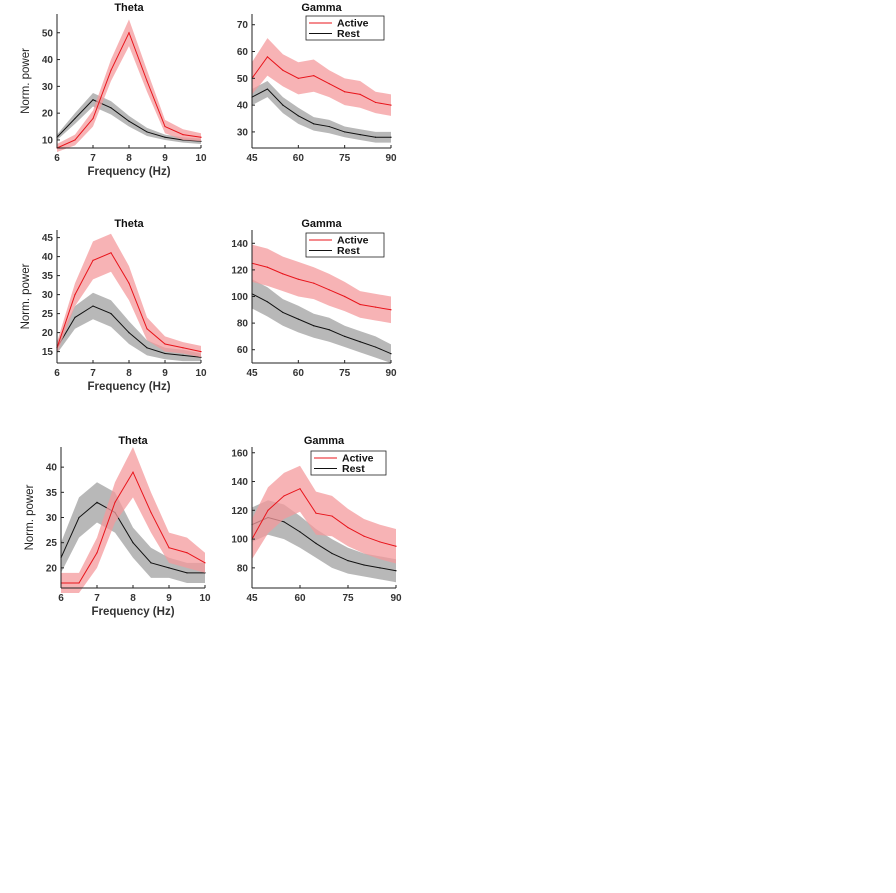 This screenshot has width=896, height=893. Describe the element at coordinates (239, 540) in the screenshot. I see `y-tick-label: 100` at that location.